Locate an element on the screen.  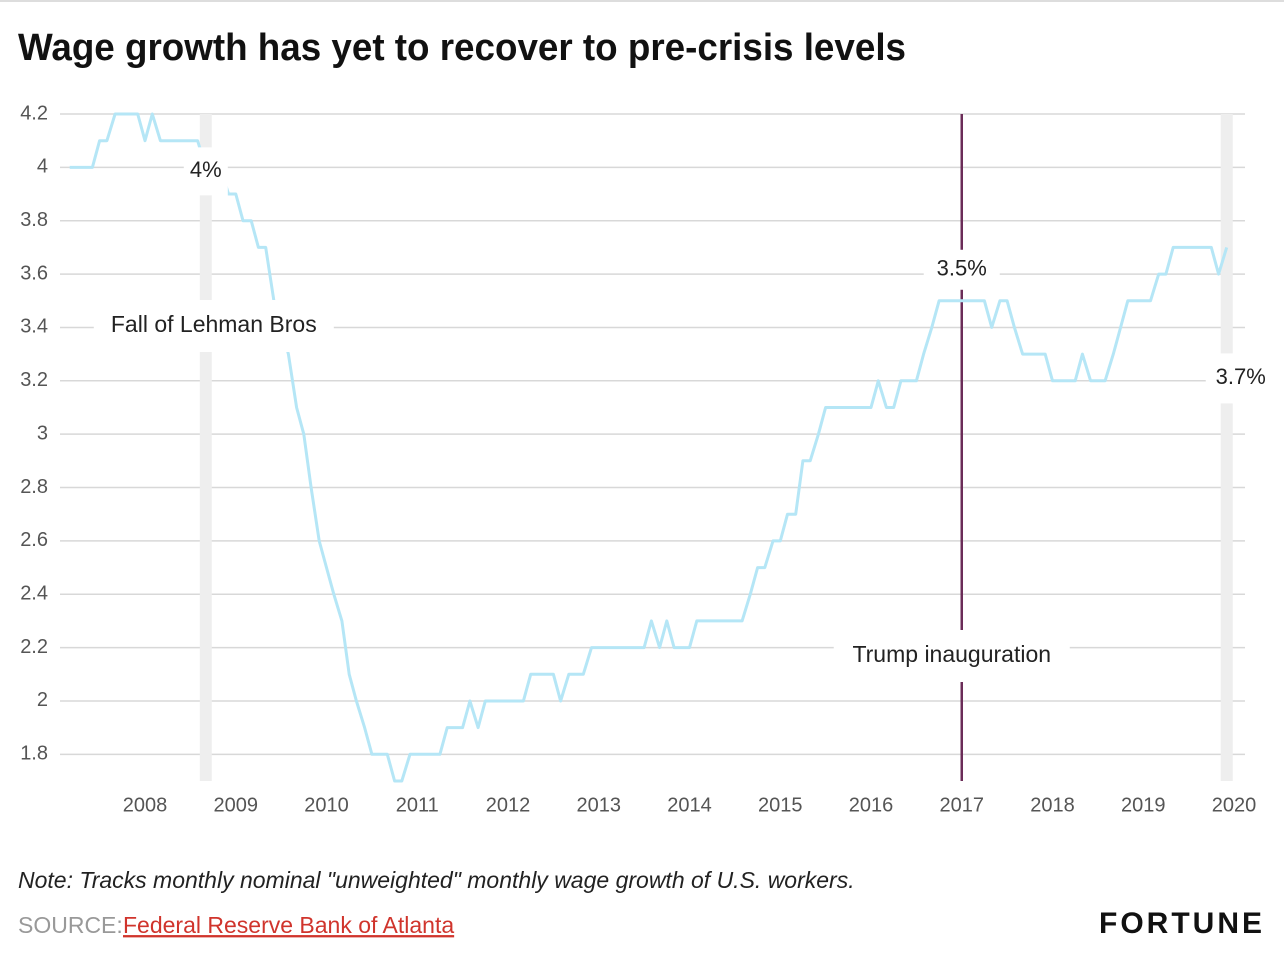
y-tick-label: 3.8 is located at coordinates (34, 220).